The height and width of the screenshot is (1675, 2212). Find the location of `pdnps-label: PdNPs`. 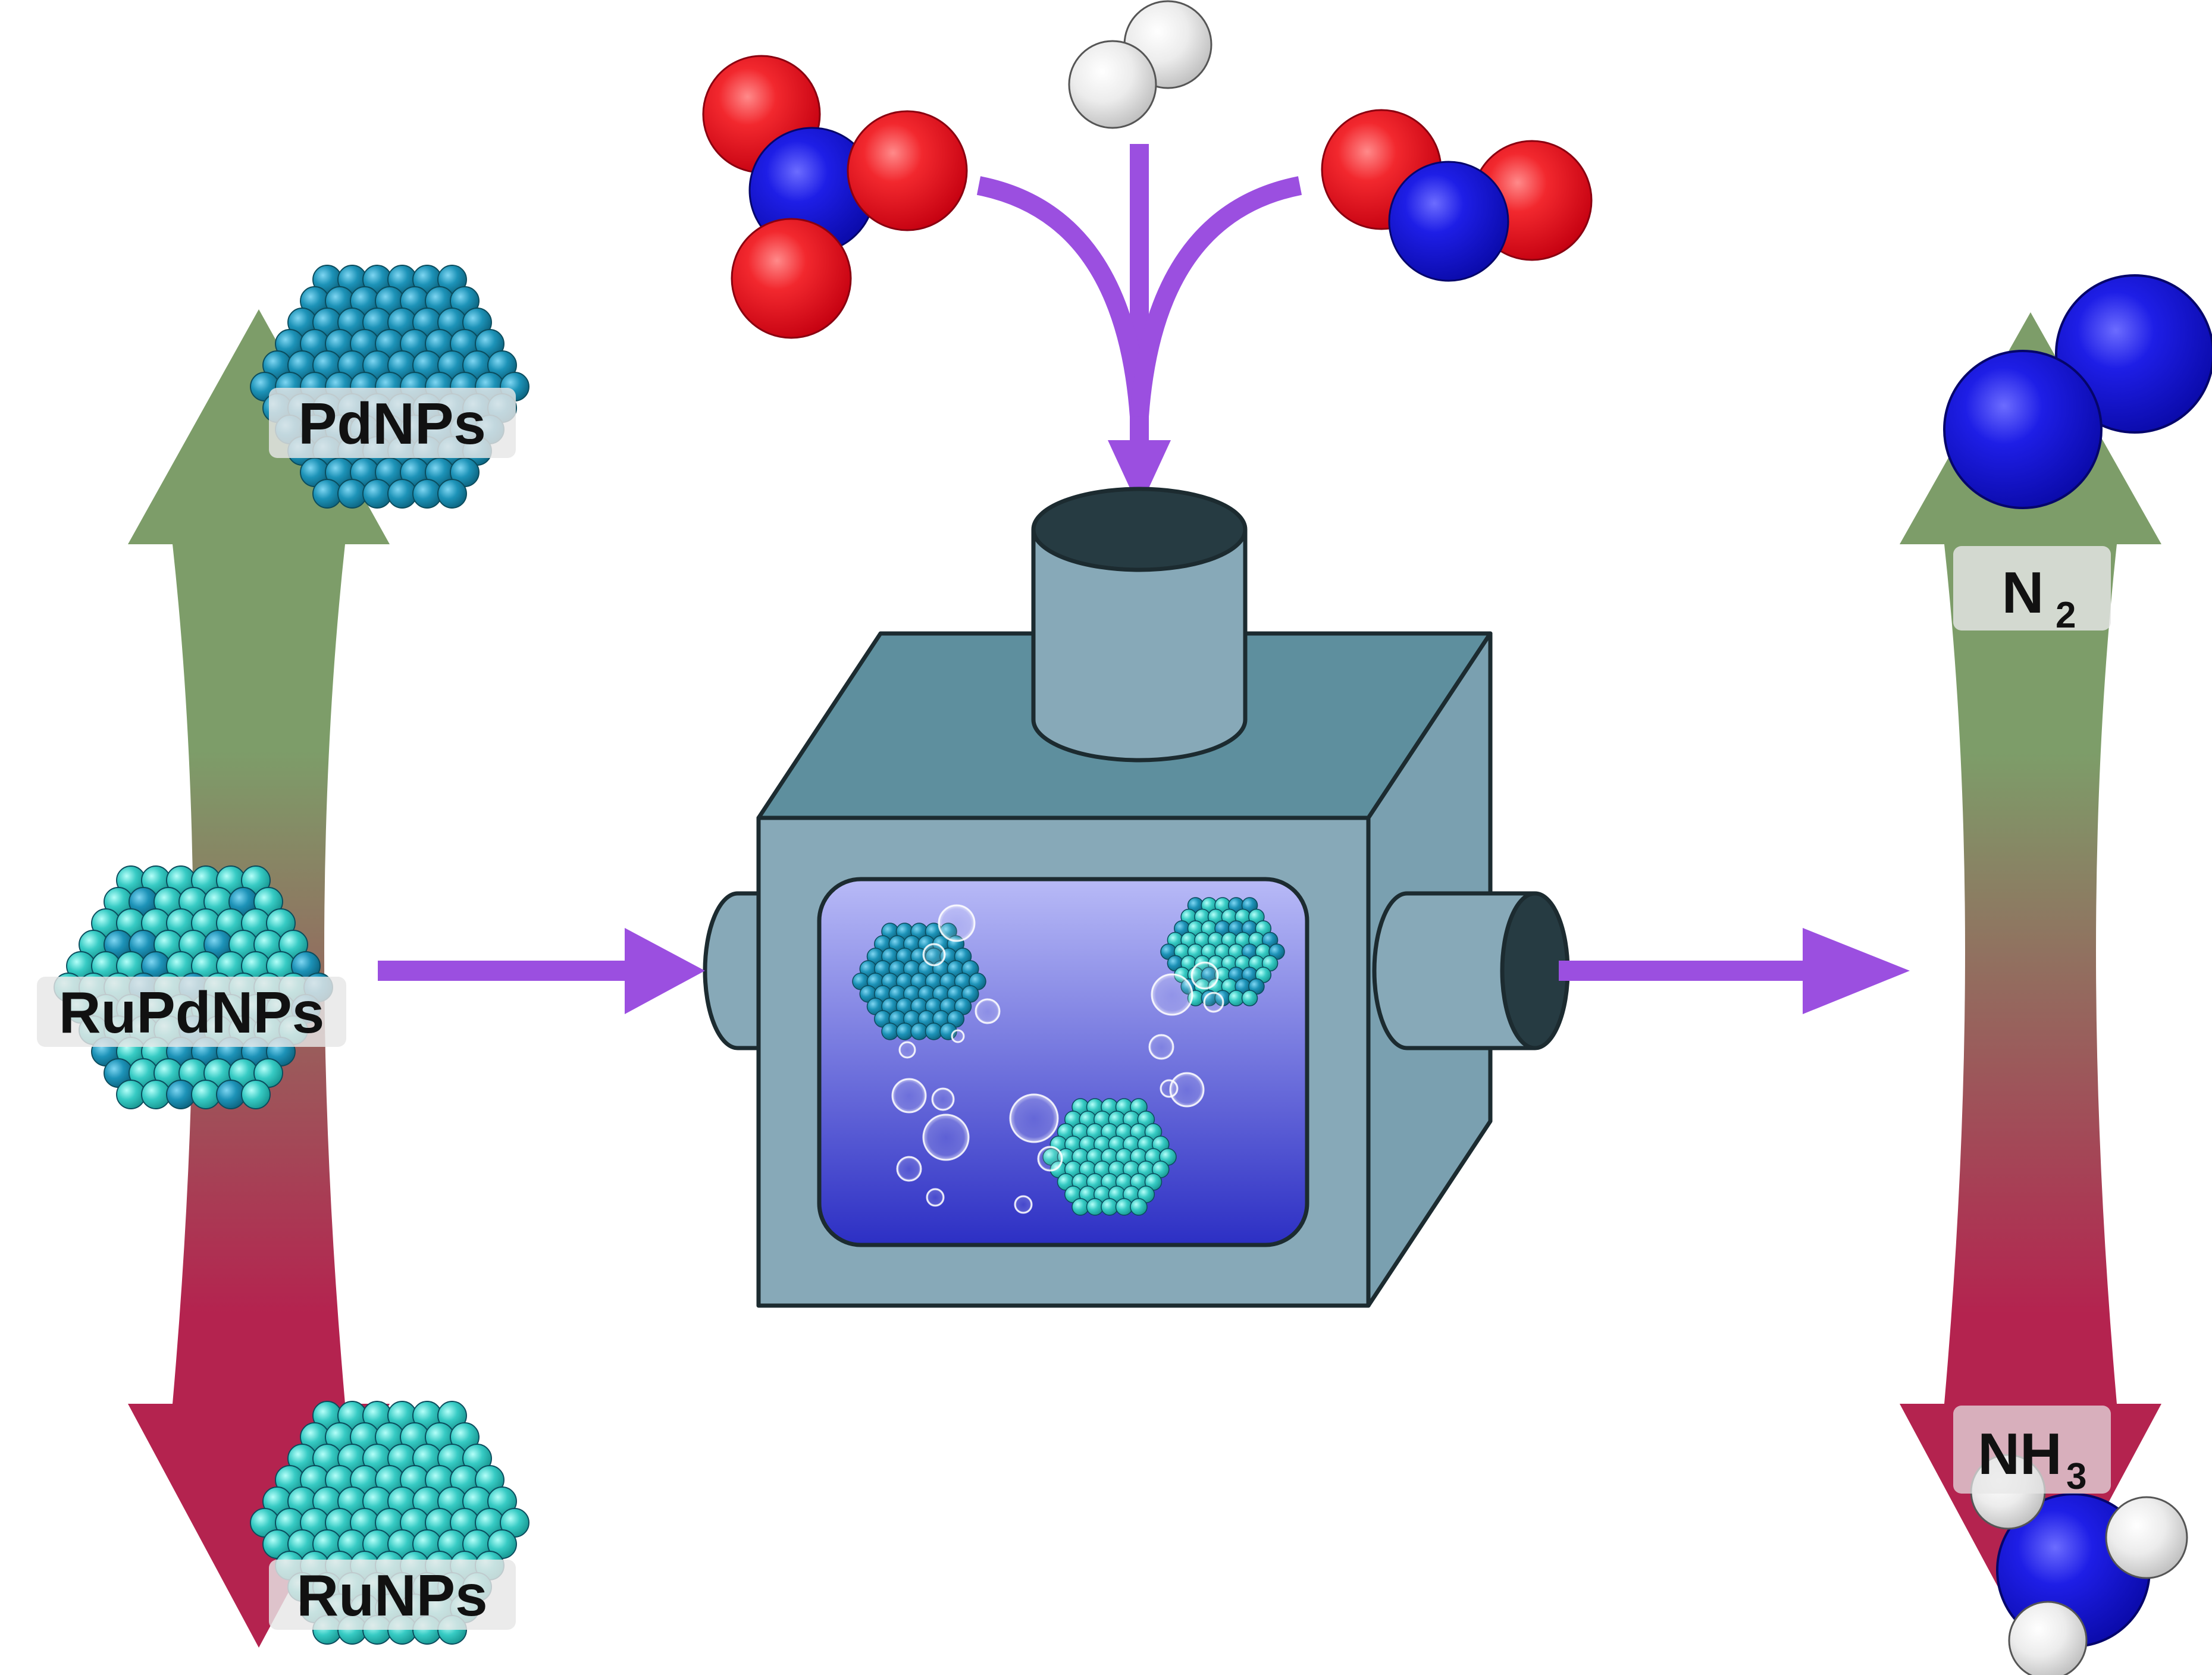

pdnps-label: PdNPs is located at coordinates (392, 423).